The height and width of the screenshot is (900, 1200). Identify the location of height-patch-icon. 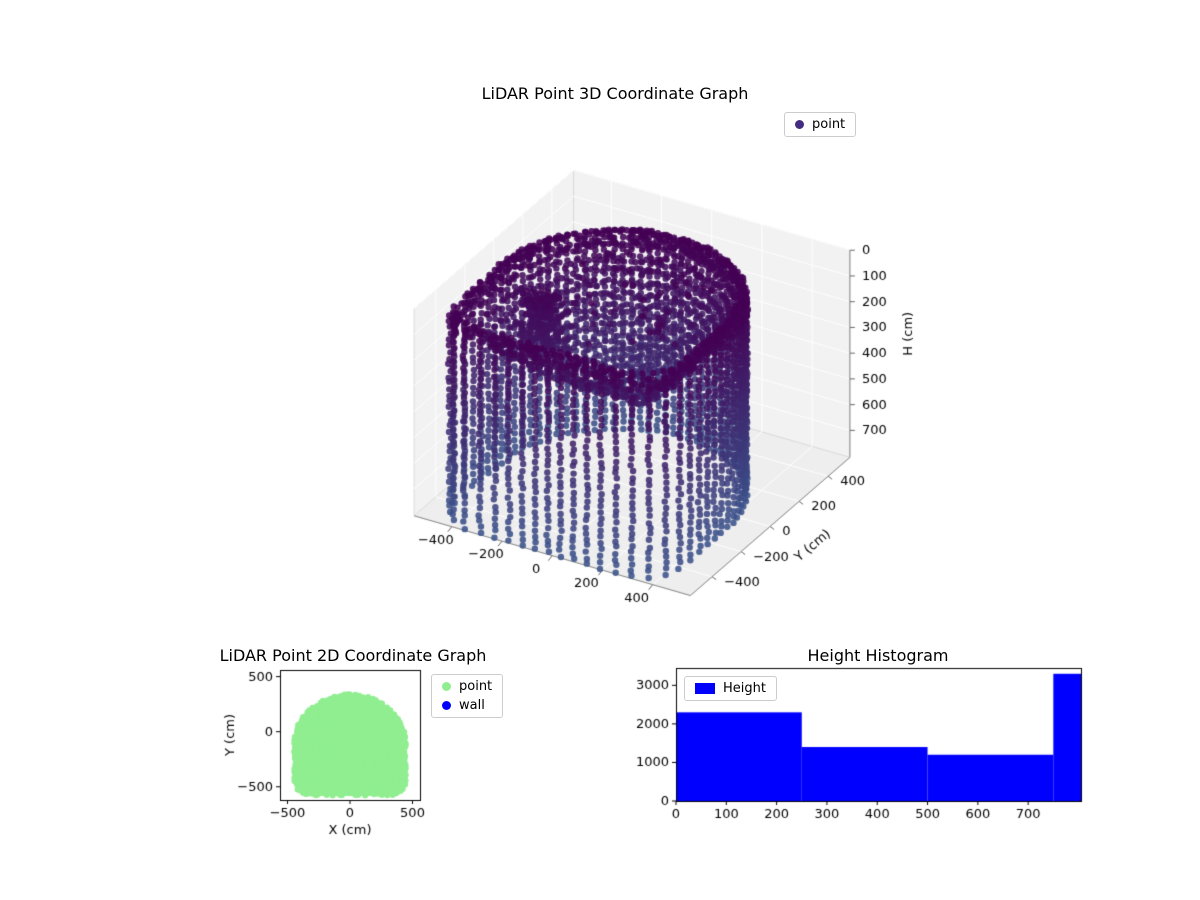
(705, 688).